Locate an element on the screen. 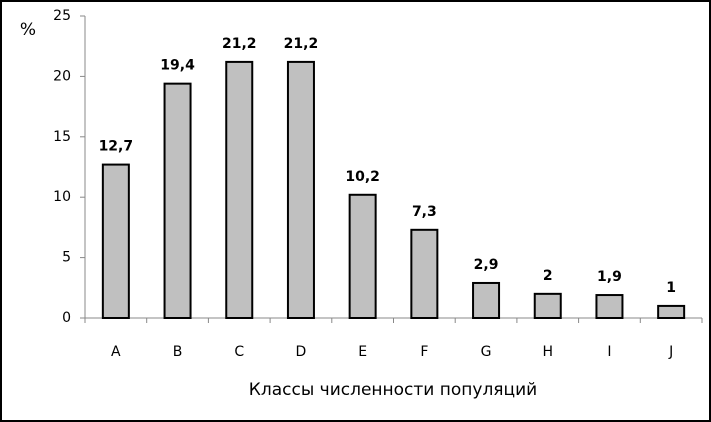 The width and height of the screenshot is (711, 422). value-label: 19,4 is located at coordinates (177, 66).